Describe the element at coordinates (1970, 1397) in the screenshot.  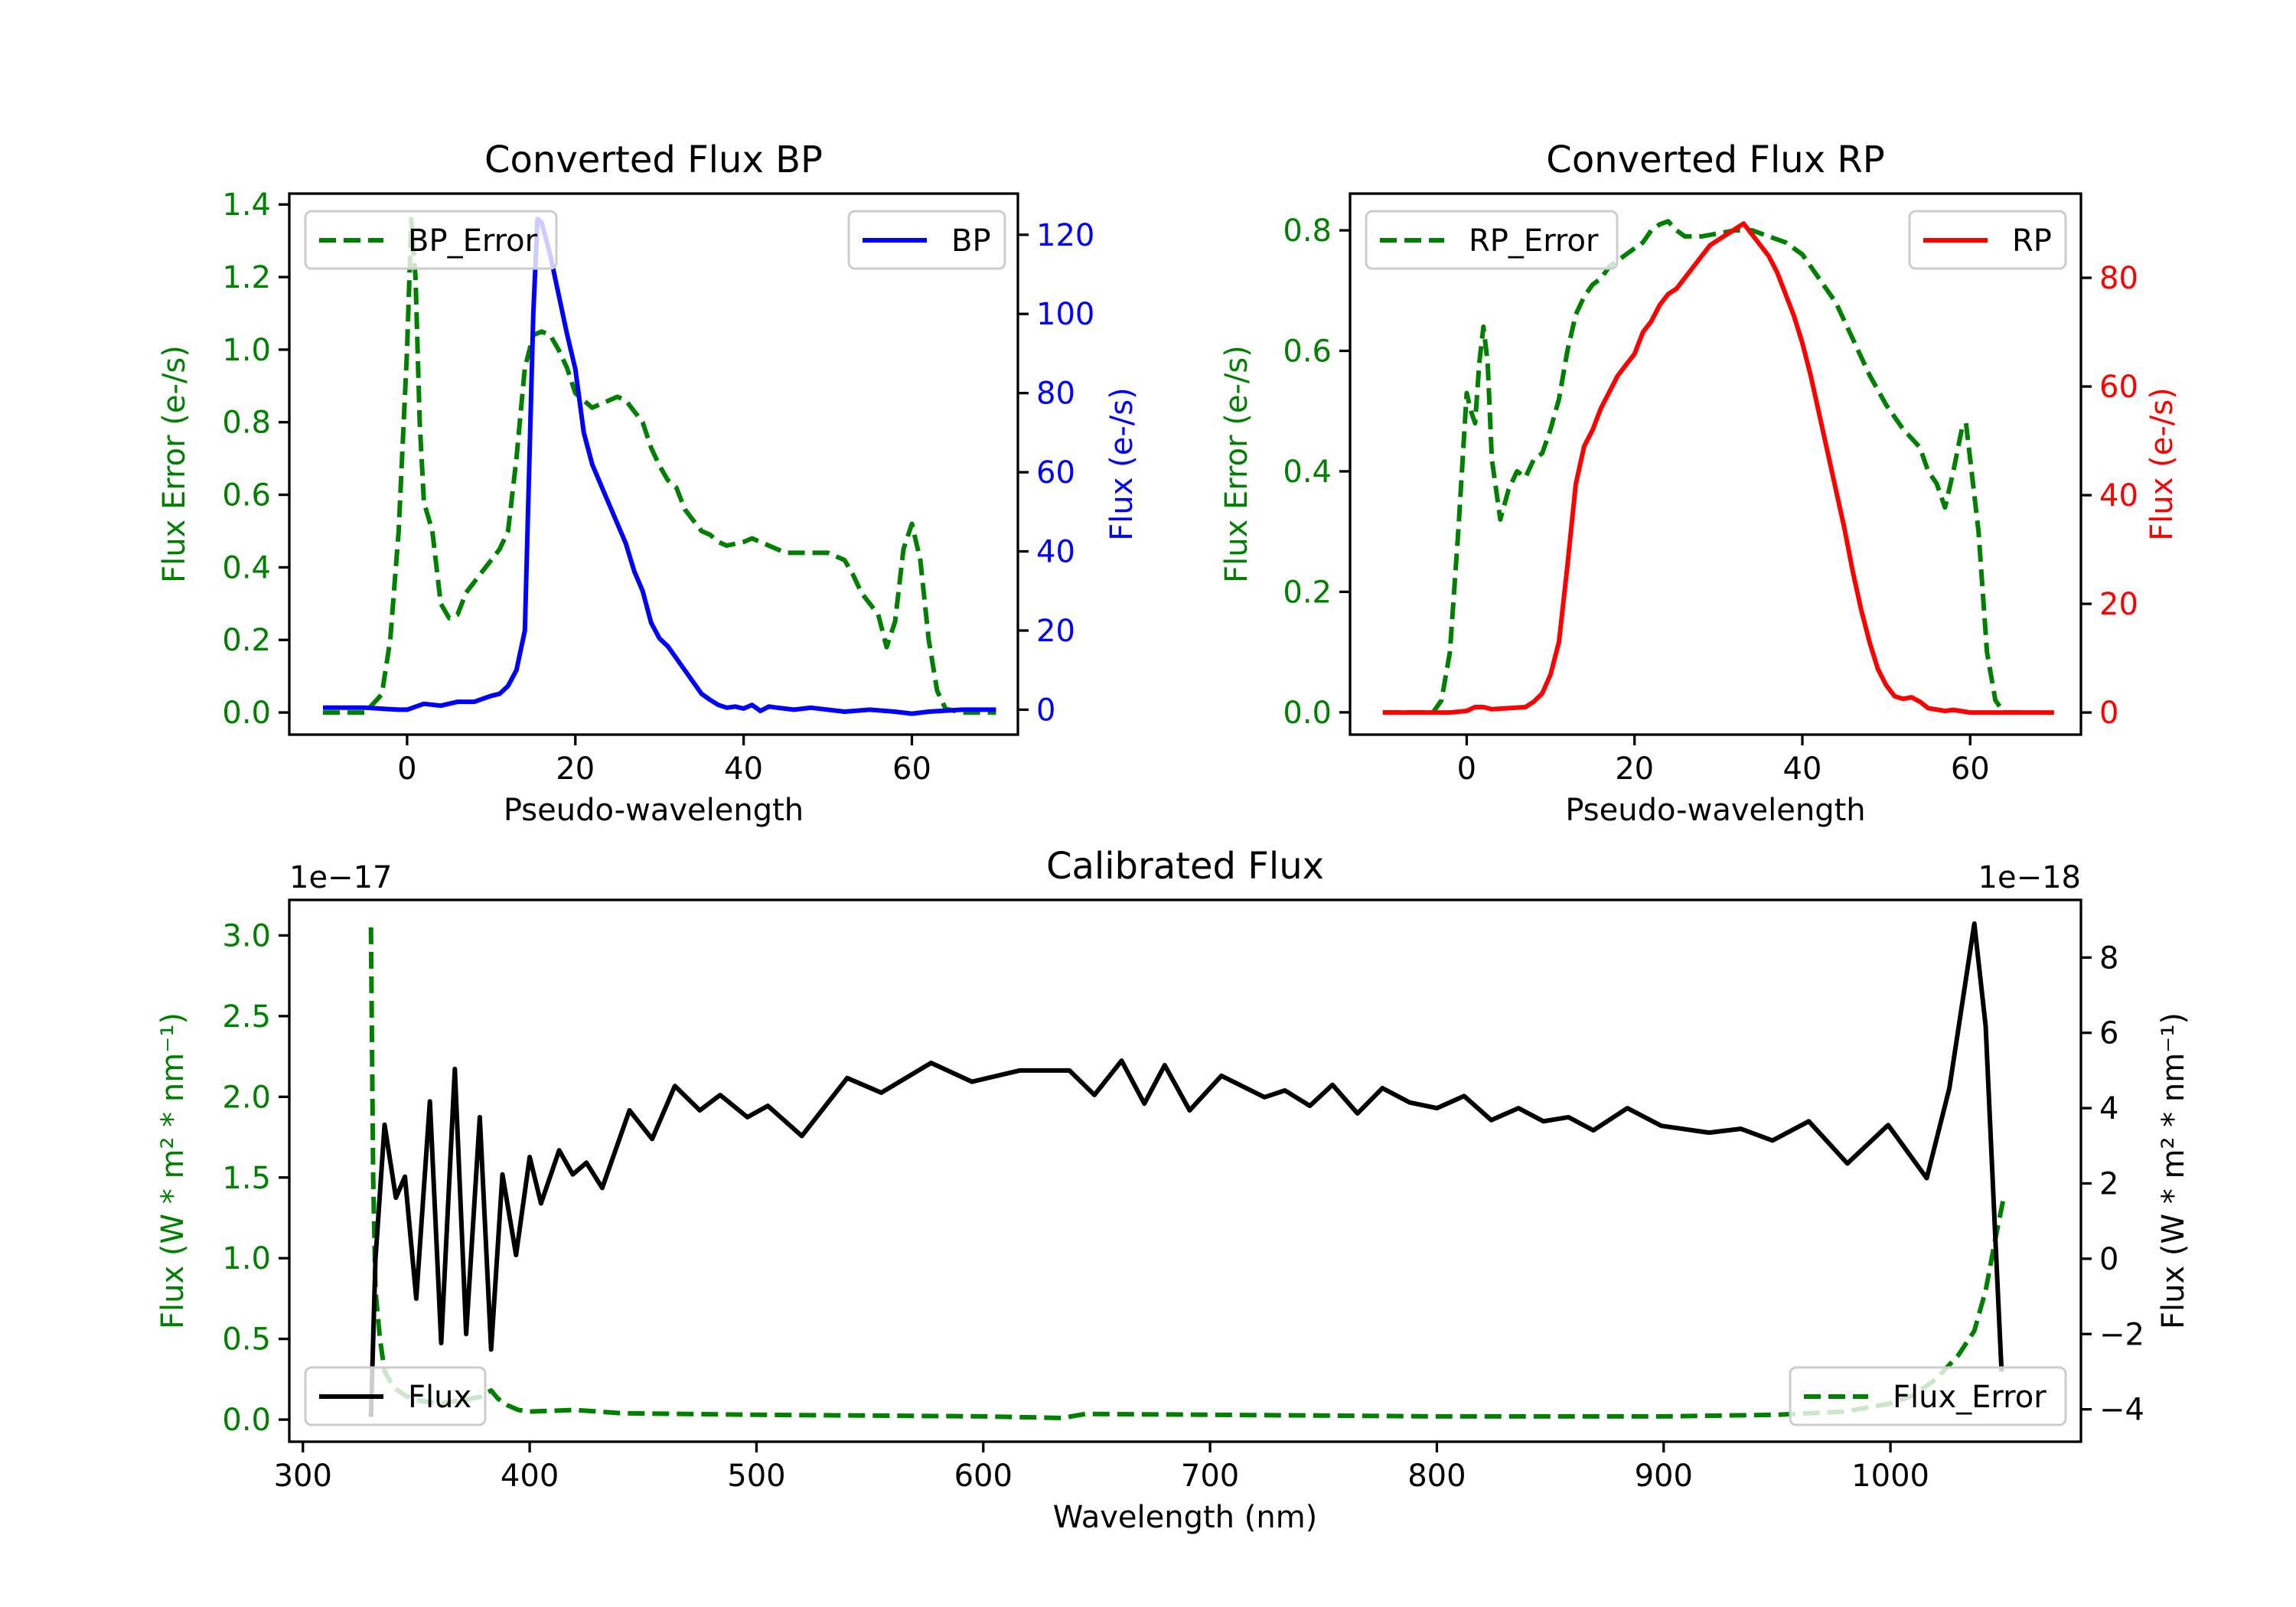
I see `legend-label: Flux_Error` at that location.